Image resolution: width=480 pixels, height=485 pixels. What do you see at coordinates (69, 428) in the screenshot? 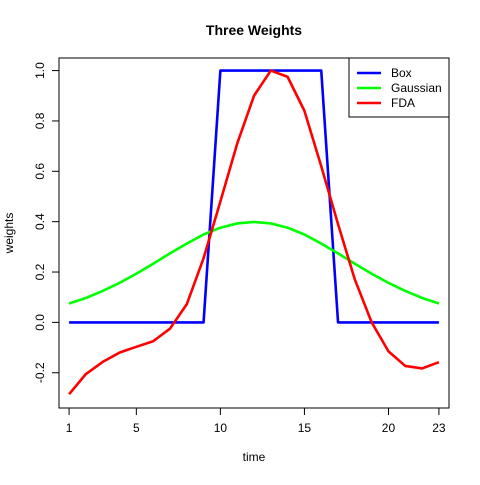
I see `x-tick-label: 1` at bounding box center [69, 428].